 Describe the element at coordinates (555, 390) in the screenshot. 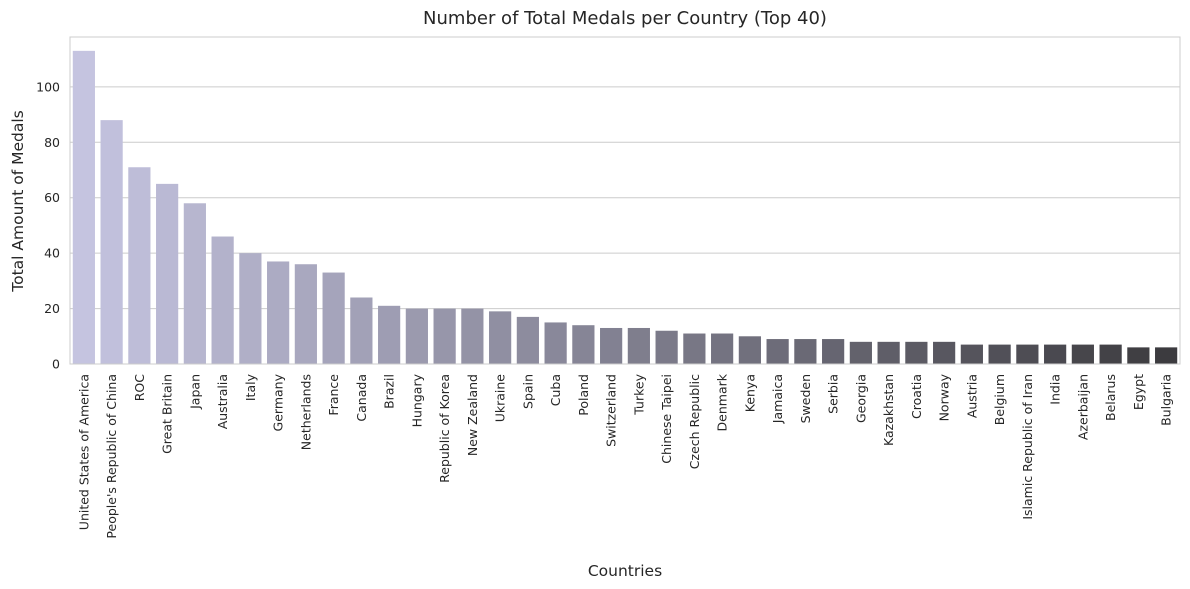

I see `x-tick-label: Cuba` at that location.